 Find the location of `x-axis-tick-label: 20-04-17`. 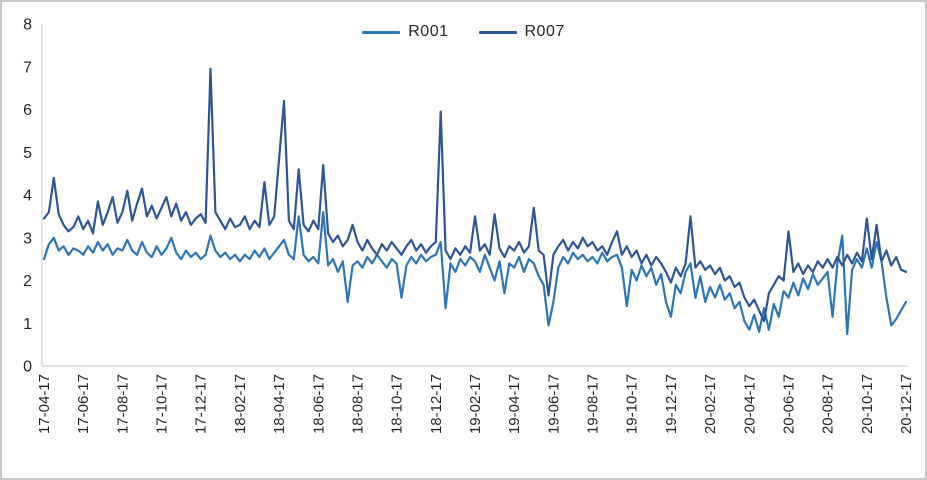

x-axis-tick-label: 20-04-17 is located at coordinates (749, 404).